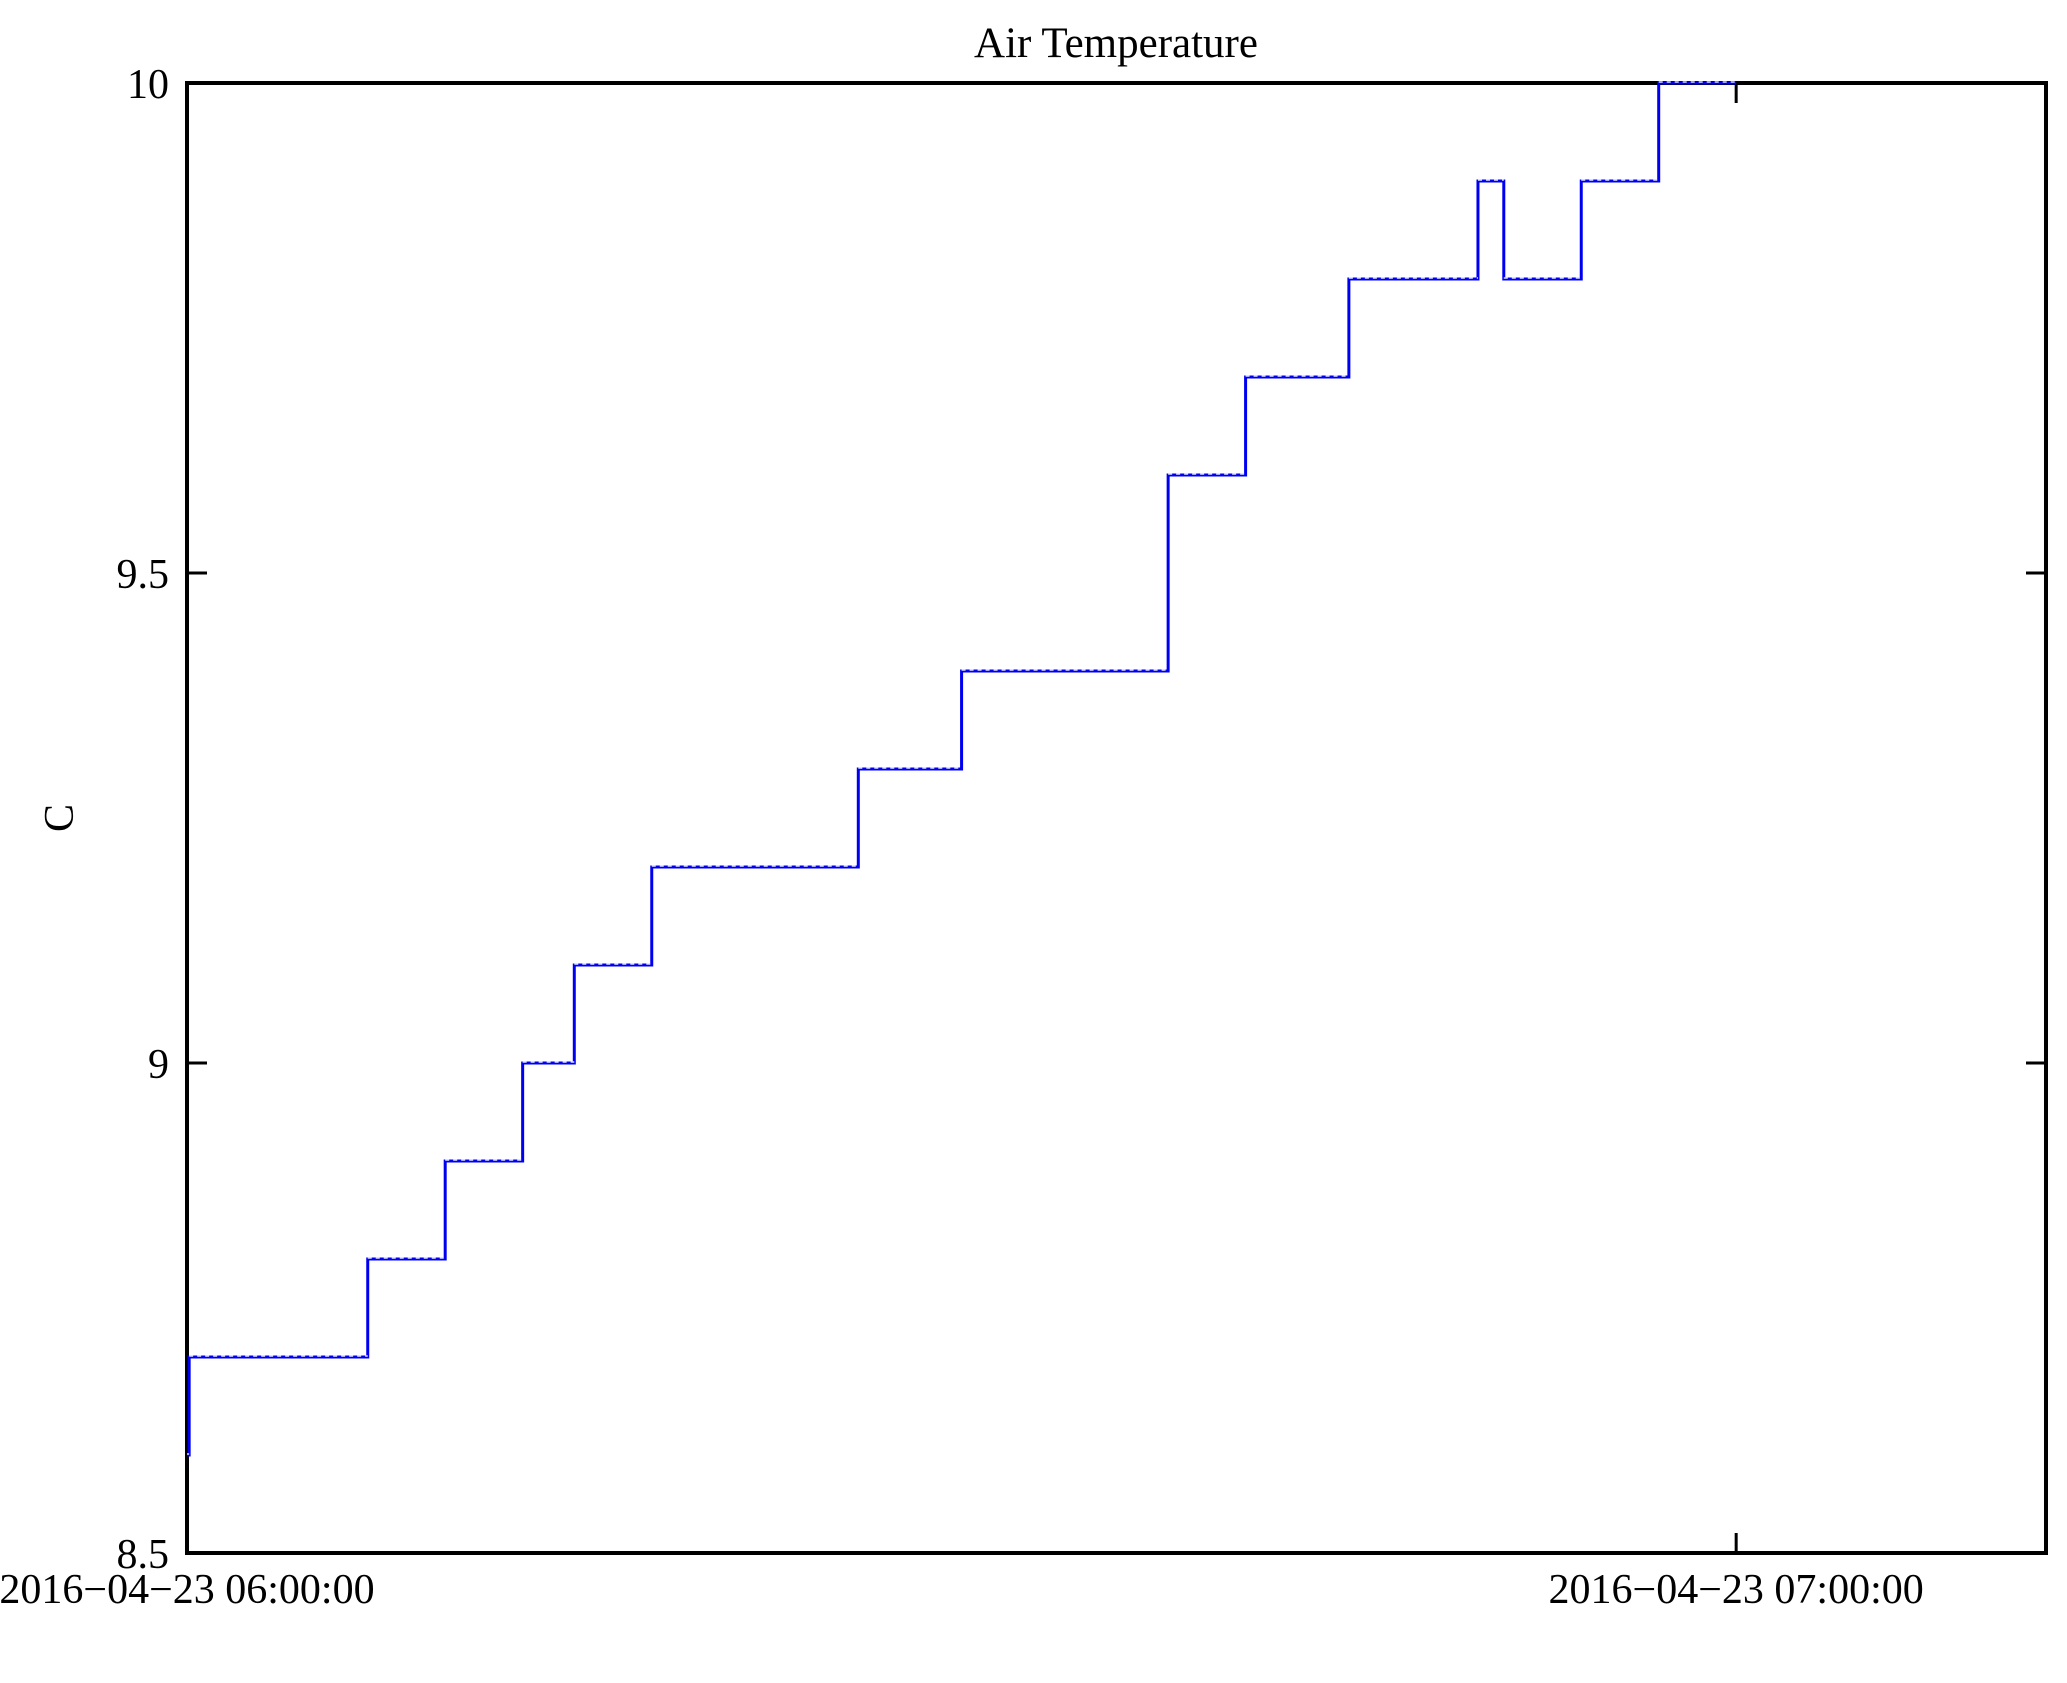  Describe the element at coordinates (187, 1590) in the screenshot. I see `tick-label: 2016−04−23 06:00:00` at that location.